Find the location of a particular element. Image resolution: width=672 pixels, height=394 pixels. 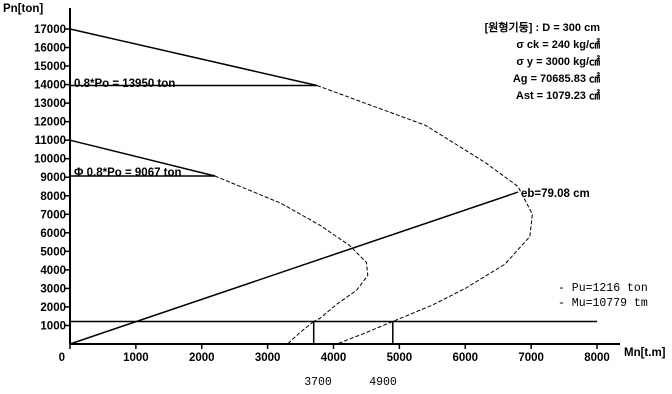

x-tick-label: 3000 is located at coordinates (268, 358).